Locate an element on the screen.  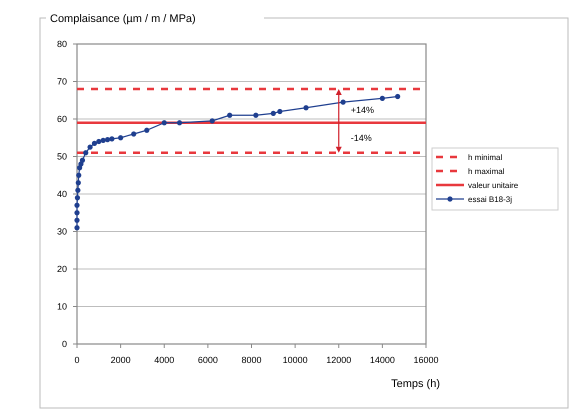
x-tick-label: 0 is located at coordinates (77, 360).